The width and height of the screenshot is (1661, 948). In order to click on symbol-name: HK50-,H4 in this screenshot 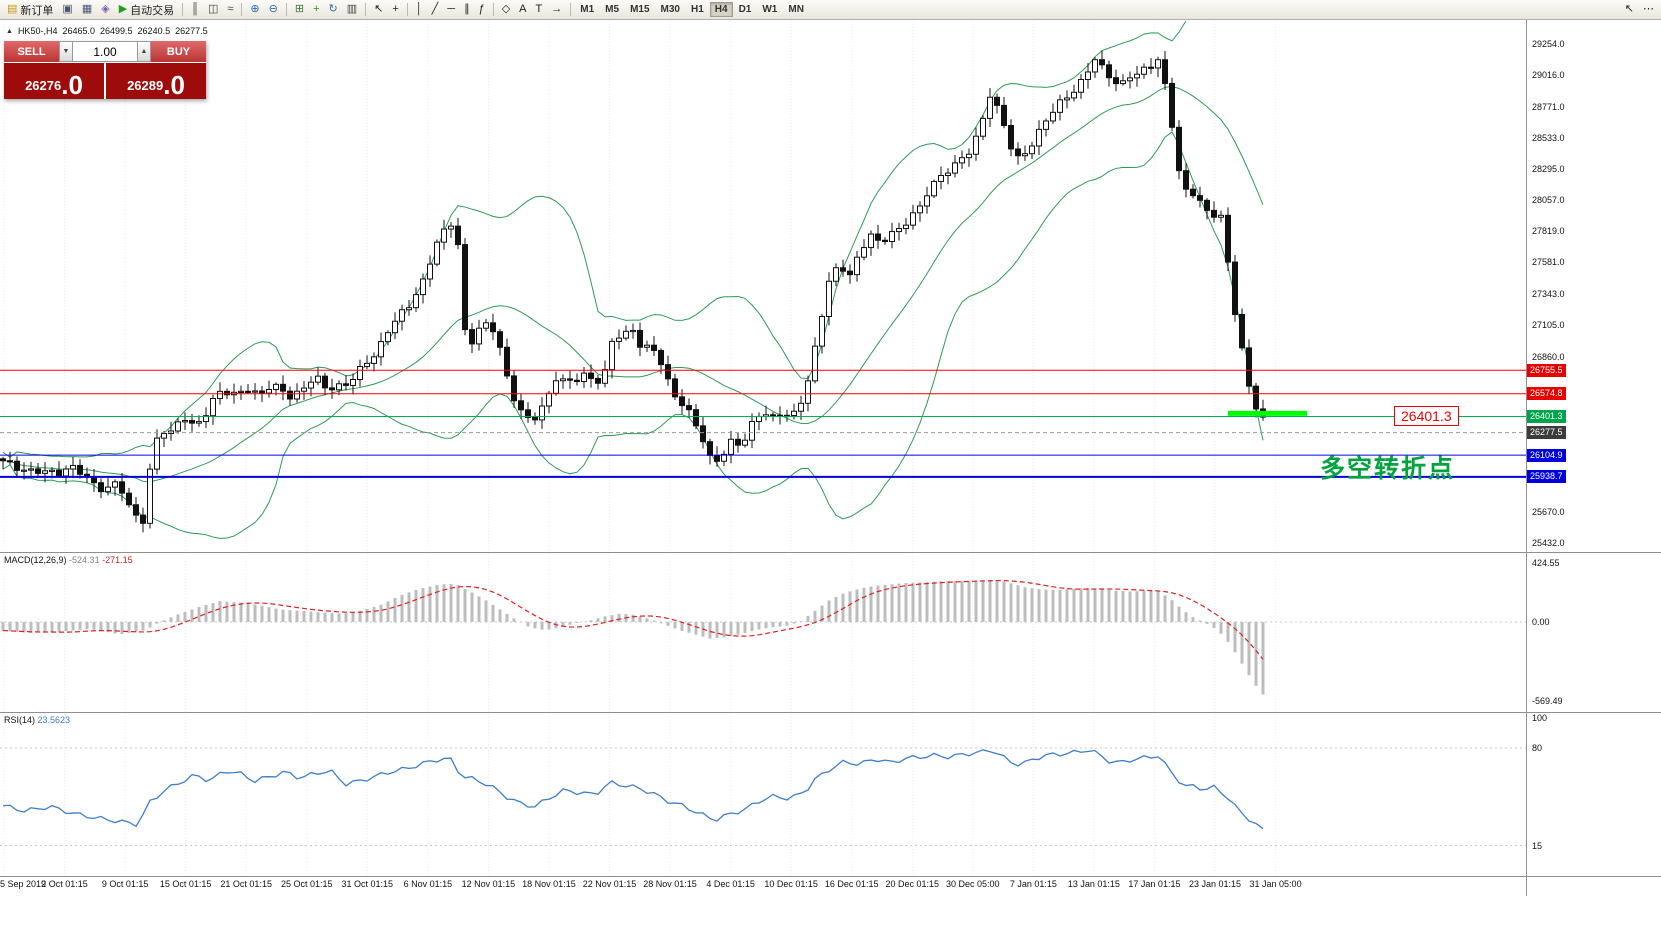, I will do `click(37, 31)`.